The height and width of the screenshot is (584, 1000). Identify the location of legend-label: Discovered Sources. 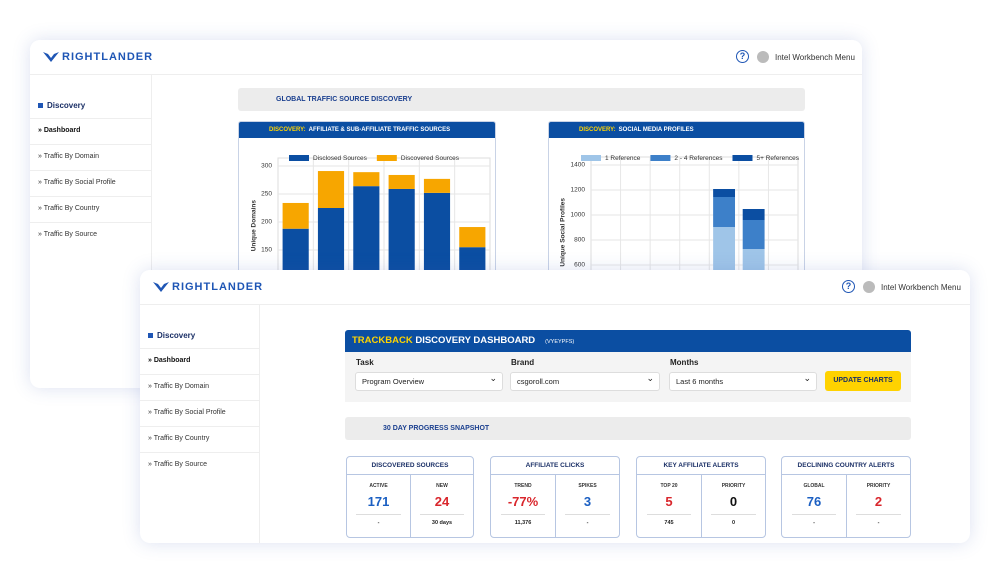
(430, 158).